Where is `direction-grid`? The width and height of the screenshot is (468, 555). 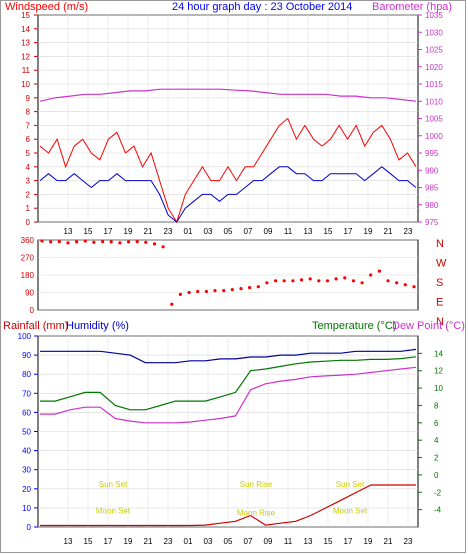 direction-grid is located at coordinates (228, 275).